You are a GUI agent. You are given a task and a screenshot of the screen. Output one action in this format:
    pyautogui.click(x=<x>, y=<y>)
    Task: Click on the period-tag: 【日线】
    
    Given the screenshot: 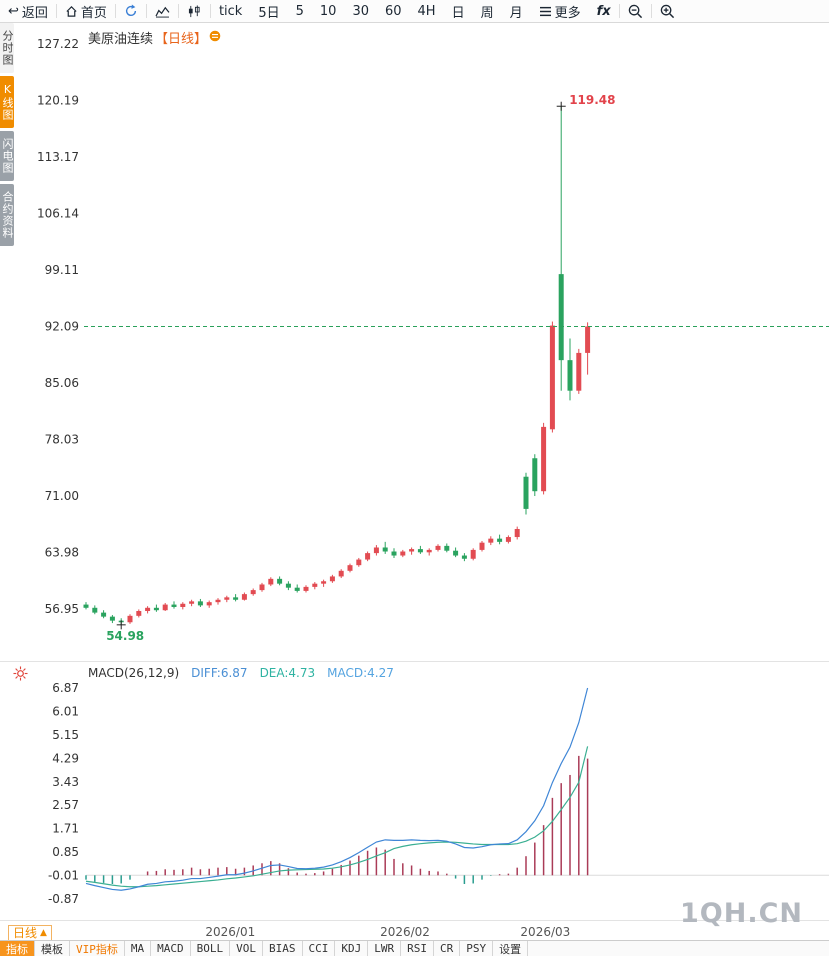 What is the action you would take?
    pyautogui.click(x=181, y=39)
    